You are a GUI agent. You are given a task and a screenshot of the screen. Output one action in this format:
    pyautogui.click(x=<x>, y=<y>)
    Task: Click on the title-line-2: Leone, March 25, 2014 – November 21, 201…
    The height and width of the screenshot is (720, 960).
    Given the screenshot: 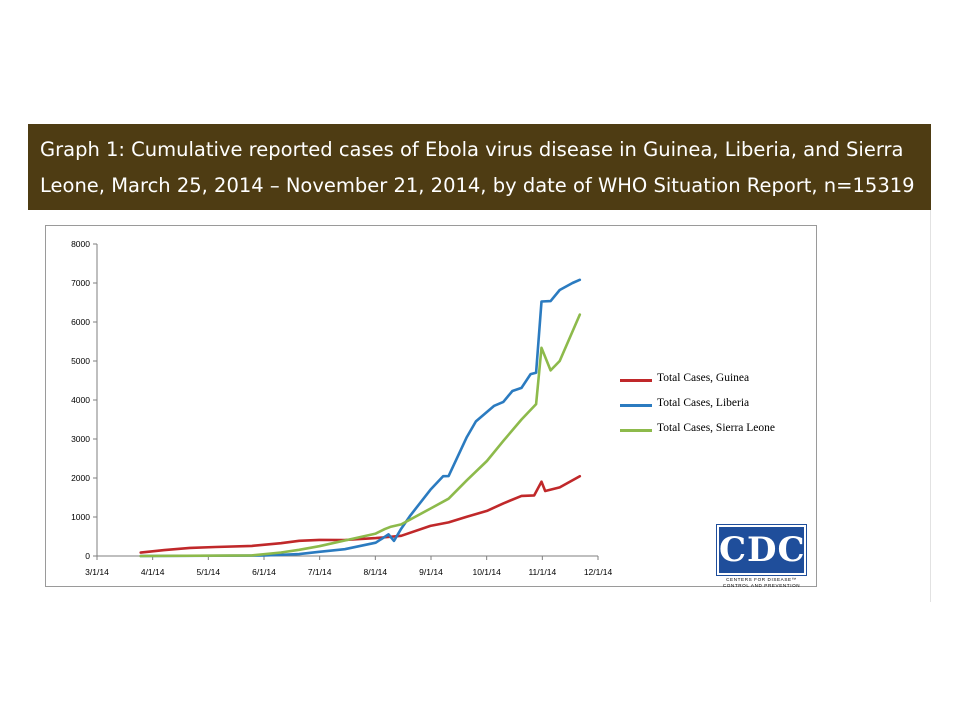 What is the action you would take?
    pyautogui.click(x=477, y=185)
    